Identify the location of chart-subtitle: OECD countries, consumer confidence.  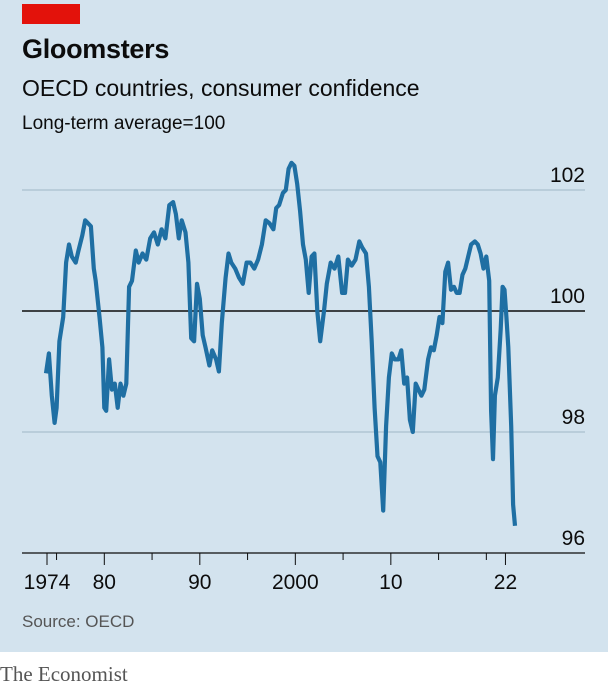
(221, 88).